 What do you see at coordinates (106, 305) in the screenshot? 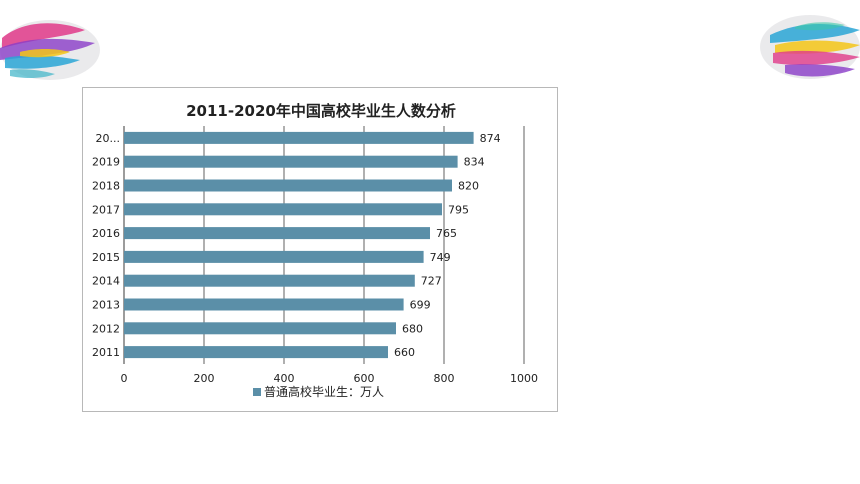
I see `category-label: 2013` at bounding box center [106, 305].